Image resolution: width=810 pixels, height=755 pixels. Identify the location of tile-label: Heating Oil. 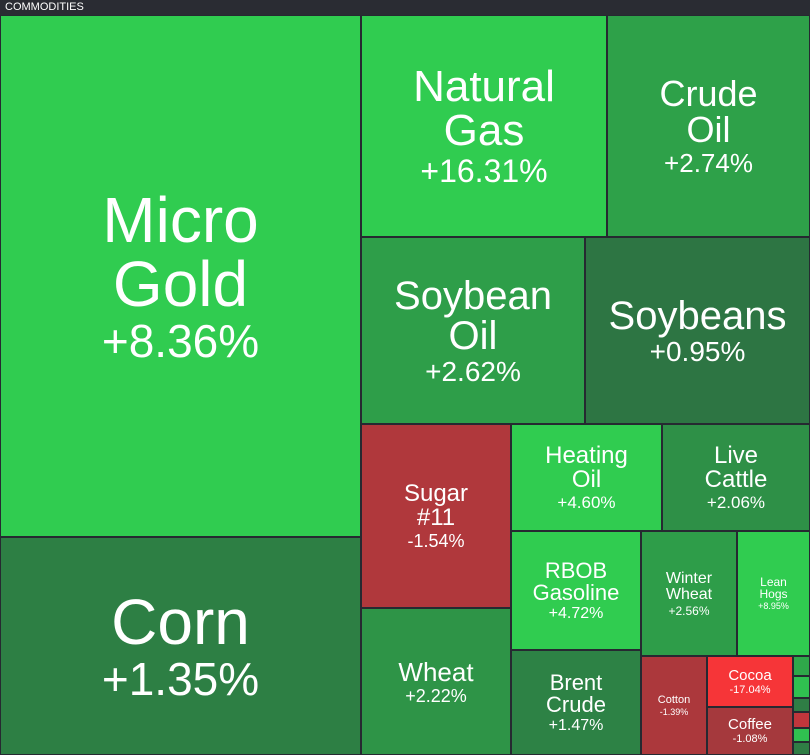
(586, 467).